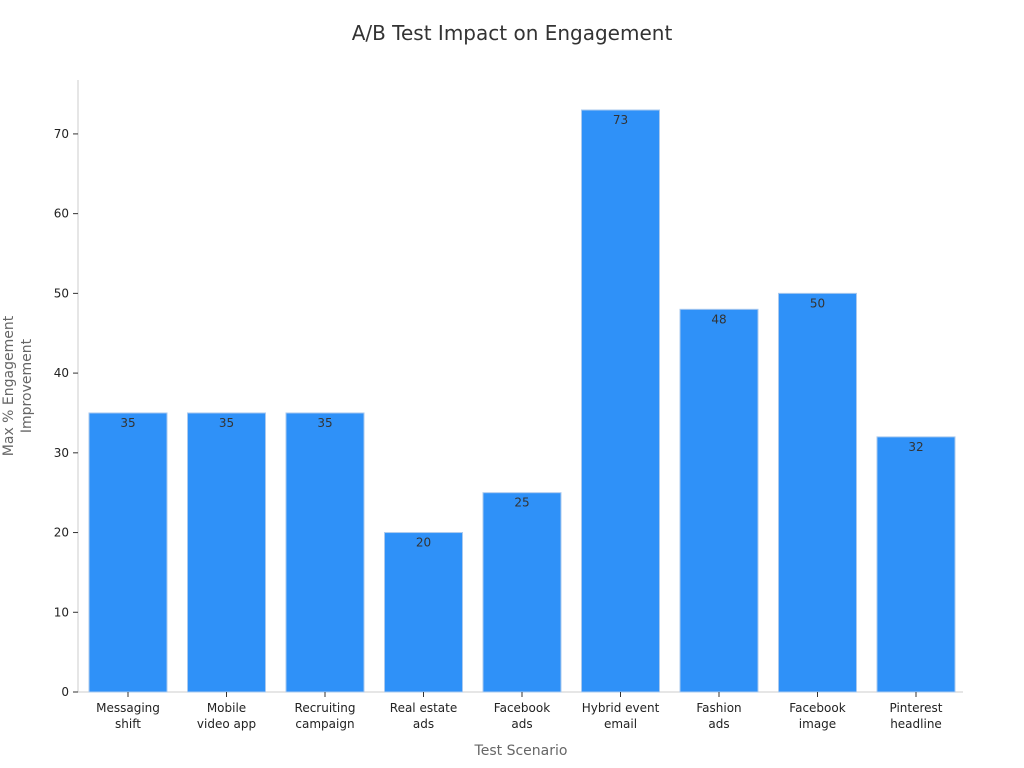  I want to click on chart-title: A/B Test Impact on Engagement, so click(512, 33).